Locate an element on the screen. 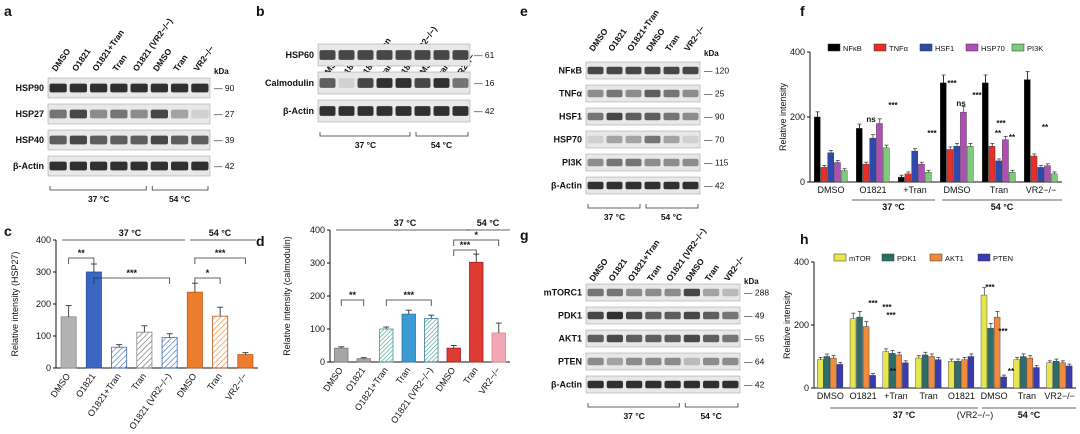 This screenshot has width=1080, height=434. kda-label: kDa is located at coordinates (751, 281).